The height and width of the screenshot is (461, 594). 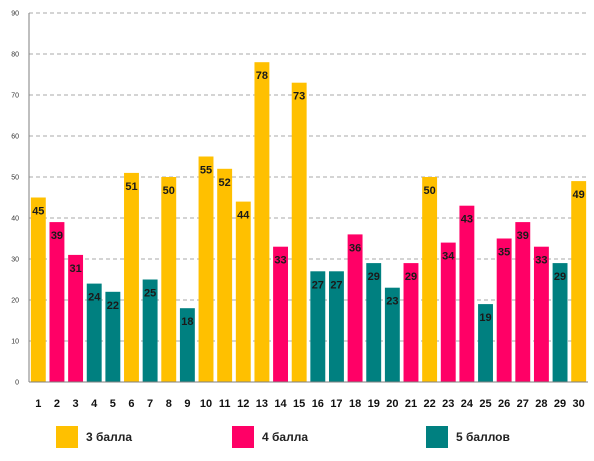 I want to click on x-tick-17: 17, so click(x=336, y=404).